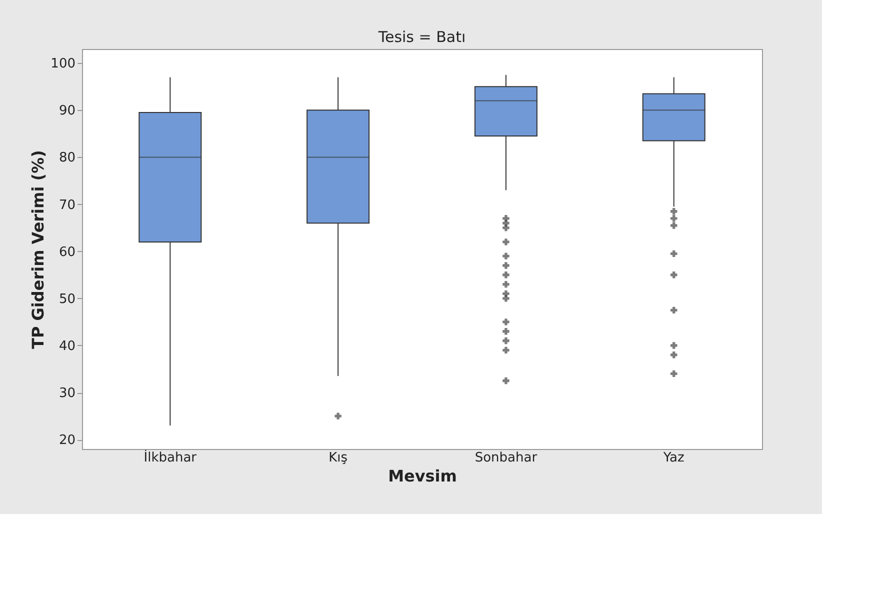 This screenshot has width=892, height=600. I want to click on y-axis-title: TP Giderim Verimi (%), so click(38, 249).